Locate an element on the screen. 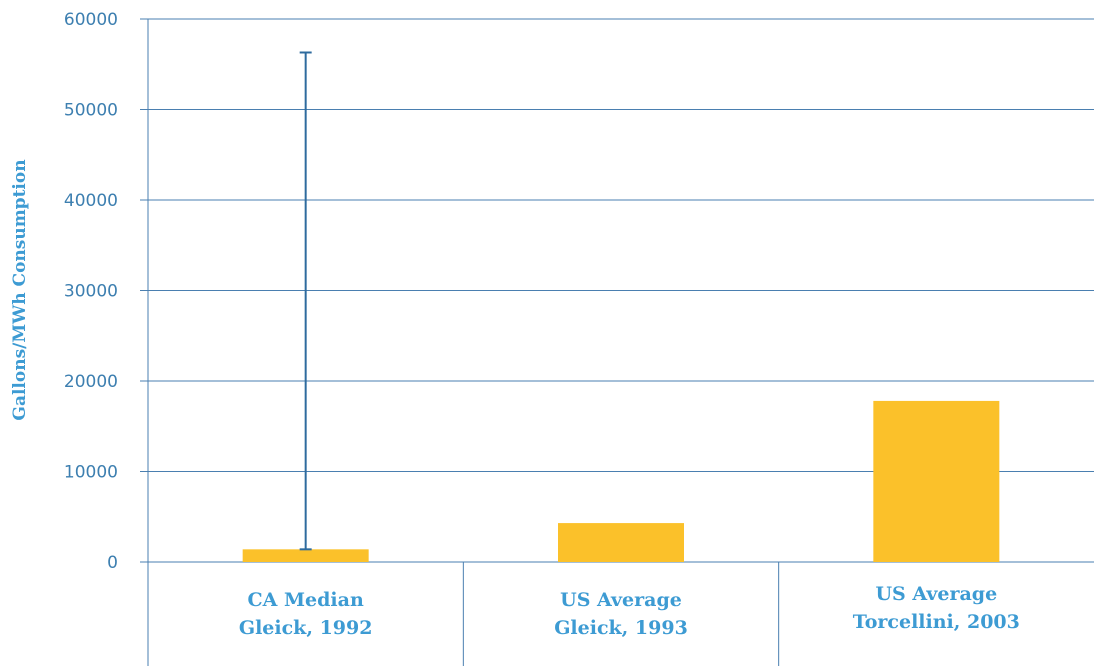  y-tick-label: 10000 is located at coordinates (91, 473).